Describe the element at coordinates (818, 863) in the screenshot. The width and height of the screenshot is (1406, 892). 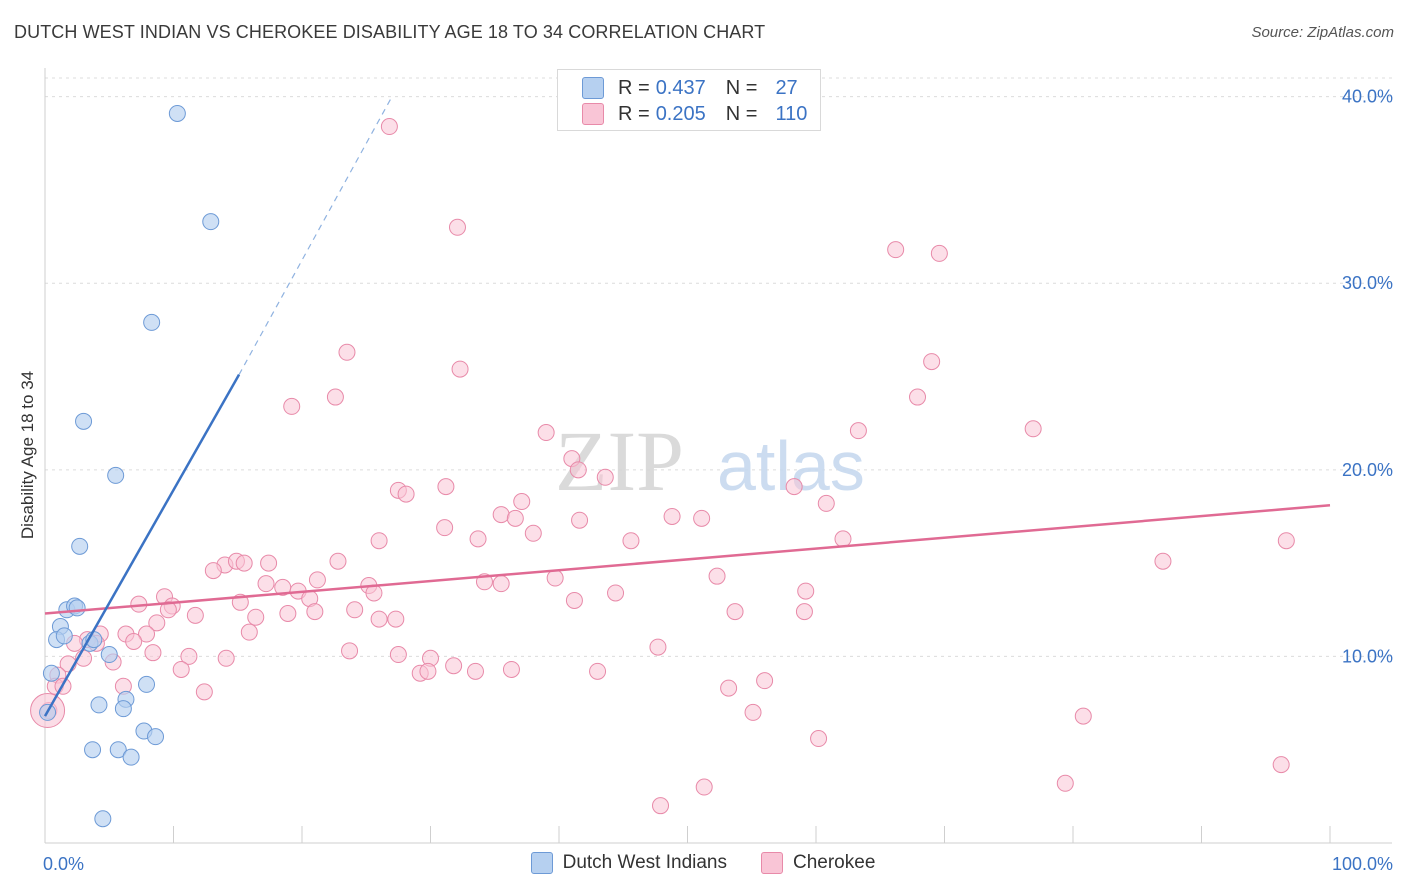
I see `legend-item-cherokee: Cherokee` at that location.